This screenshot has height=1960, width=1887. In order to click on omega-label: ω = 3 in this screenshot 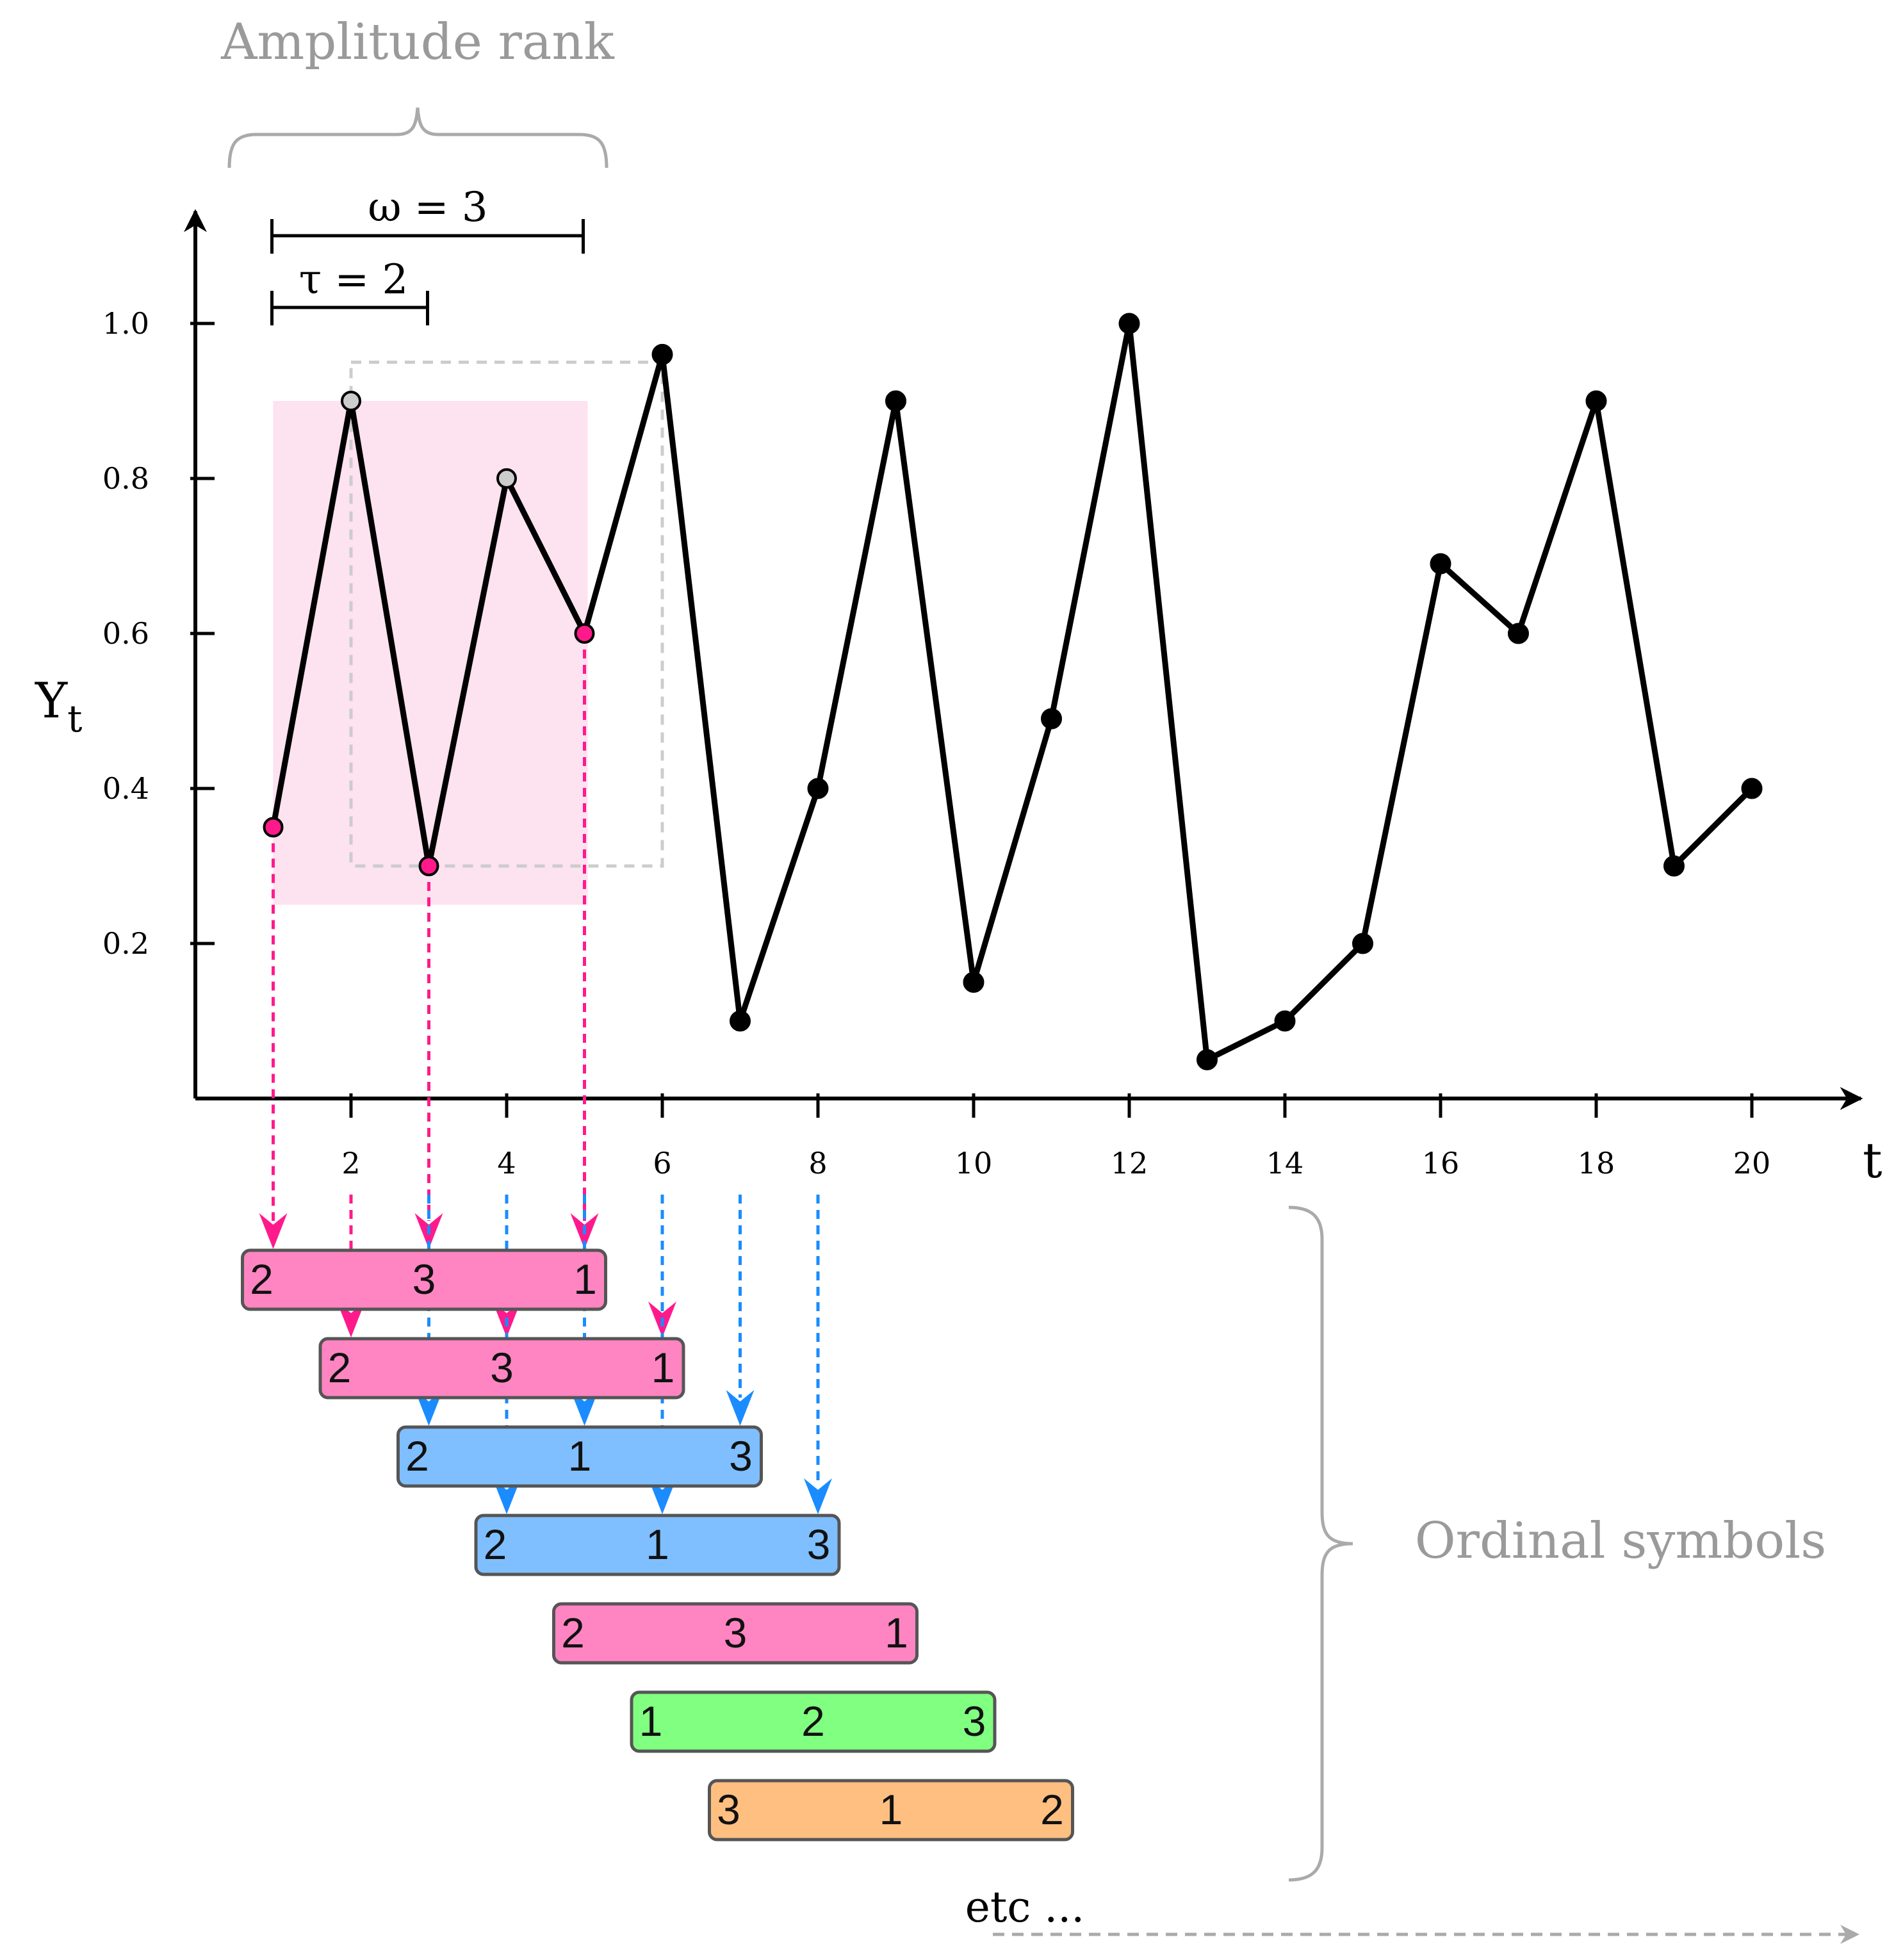, I will do `click(427, 207)`.